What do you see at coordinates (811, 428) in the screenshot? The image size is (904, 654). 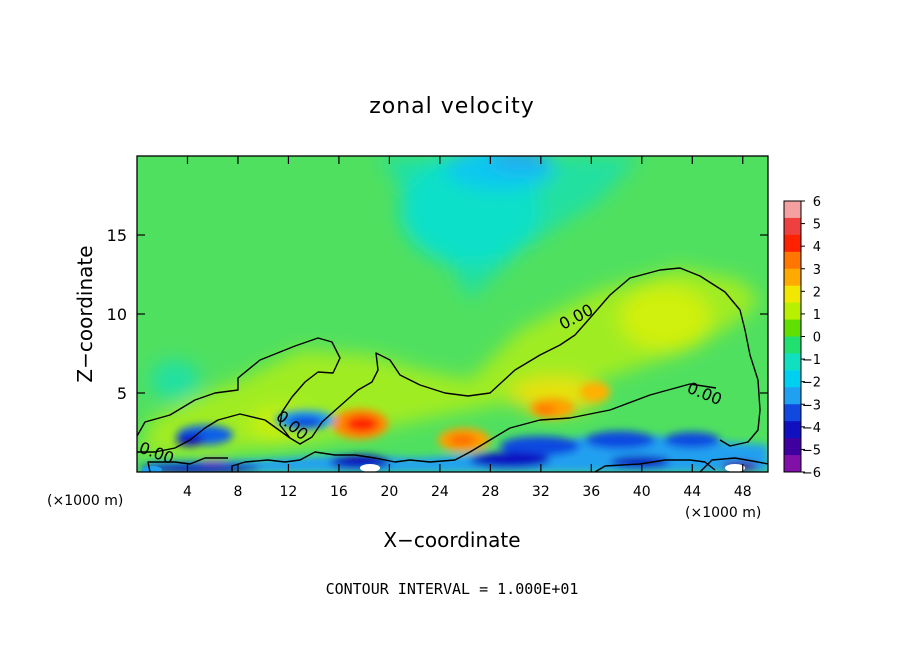 I see `colorbar-tick-label: −4` at bounding box center [811, 428].